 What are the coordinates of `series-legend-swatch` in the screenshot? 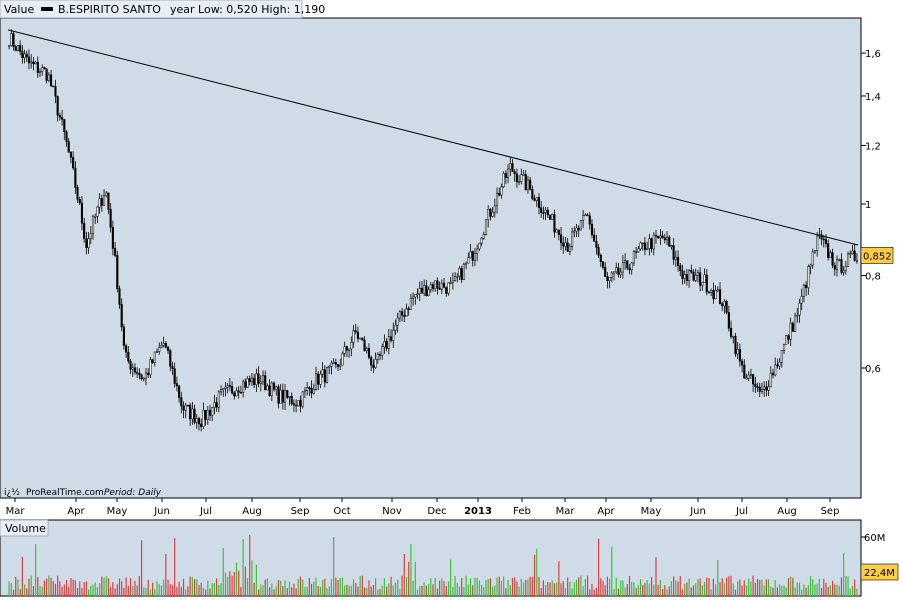 It's located at (47, 9).